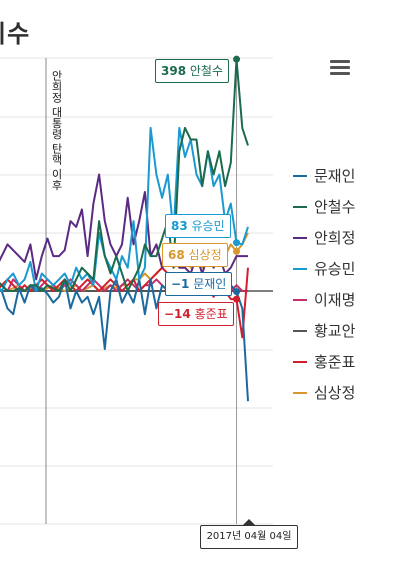 This screenshot has height=570, width=400. What do you see at coordinates (208, 284) in the screenshot?
I see `tooltip-label: 문재인` at bounding box center [208, 284].